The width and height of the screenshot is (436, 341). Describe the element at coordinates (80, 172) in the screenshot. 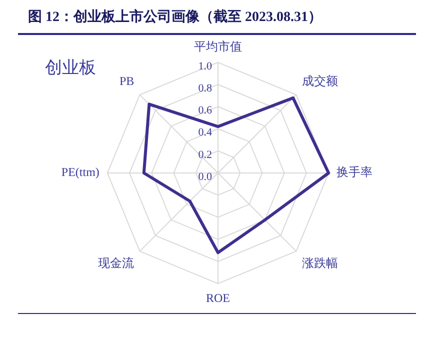

I see `spoke-label: PE(ttm)` at that location.